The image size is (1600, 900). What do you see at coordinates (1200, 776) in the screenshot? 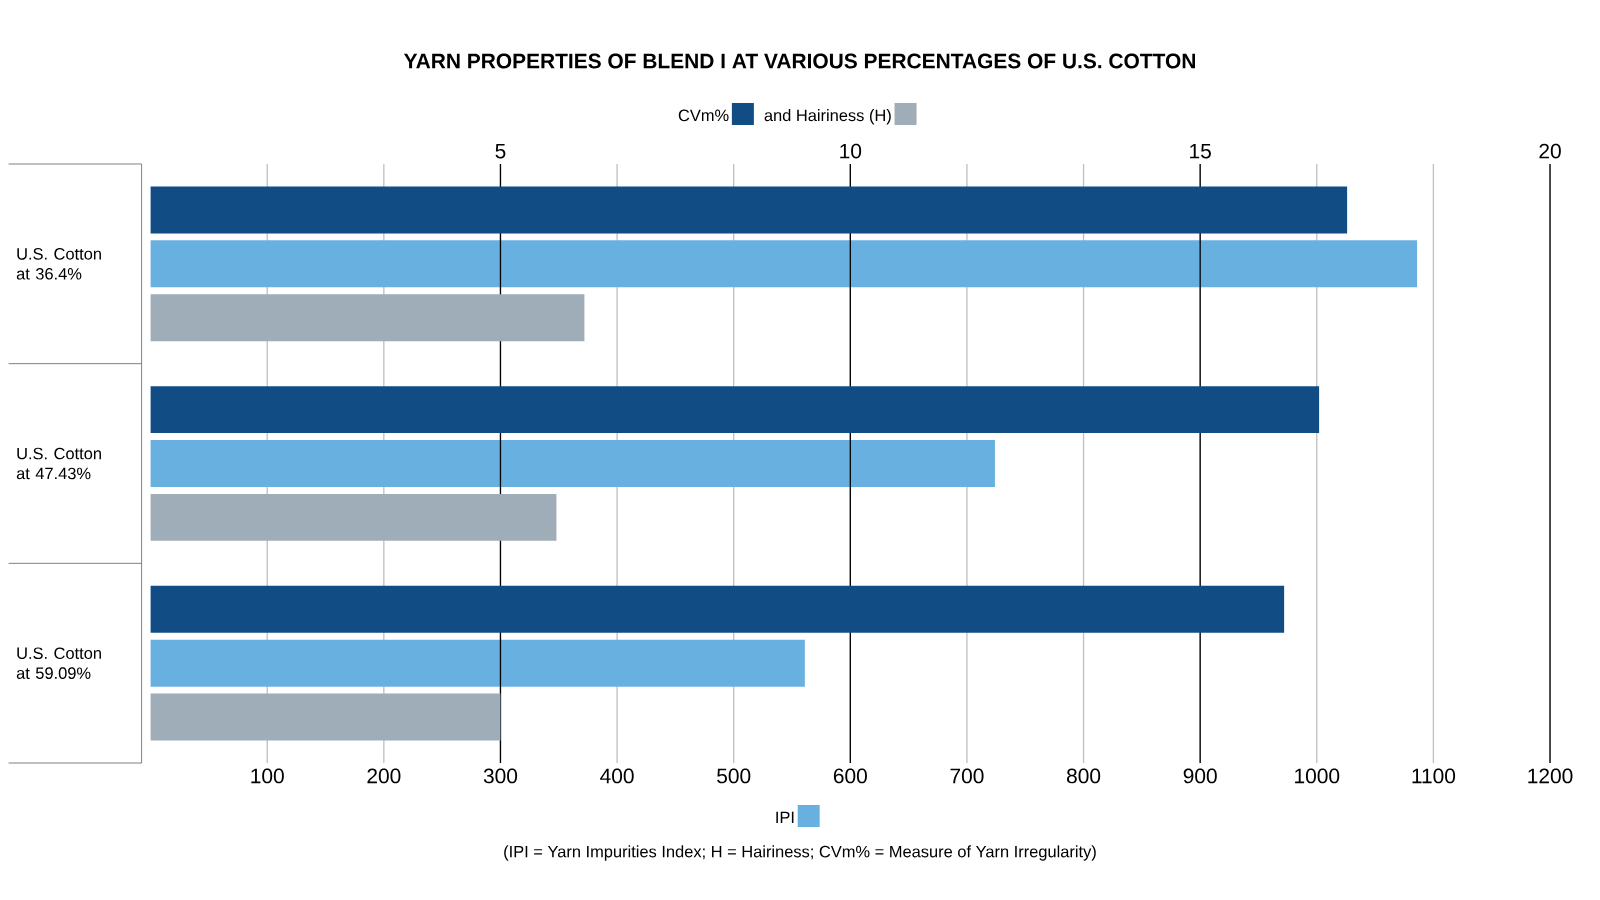
I see `x-tick-label: 900` at bounding box center [1200, 776].